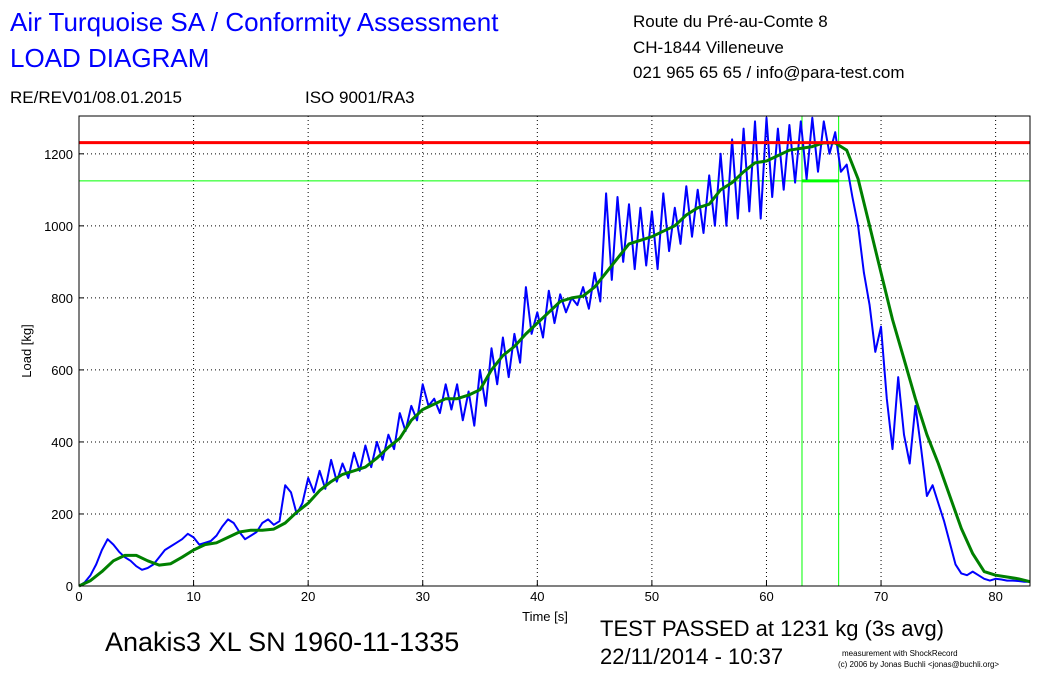 This screenshot has height=674, width=1055. I want to click on x-tick-label: 30, so click(423, 596).